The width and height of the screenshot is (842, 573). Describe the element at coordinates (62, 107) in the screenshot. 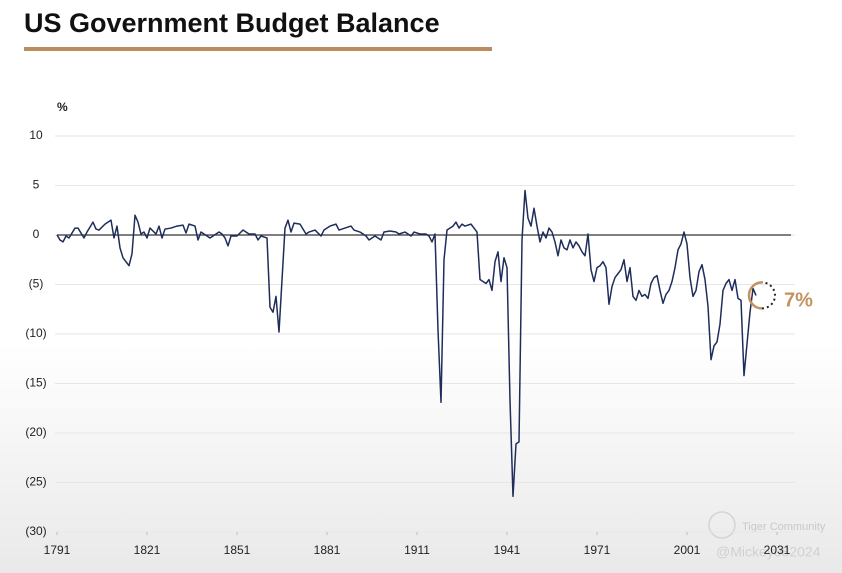

I see `y-axis-label: %` at that location.